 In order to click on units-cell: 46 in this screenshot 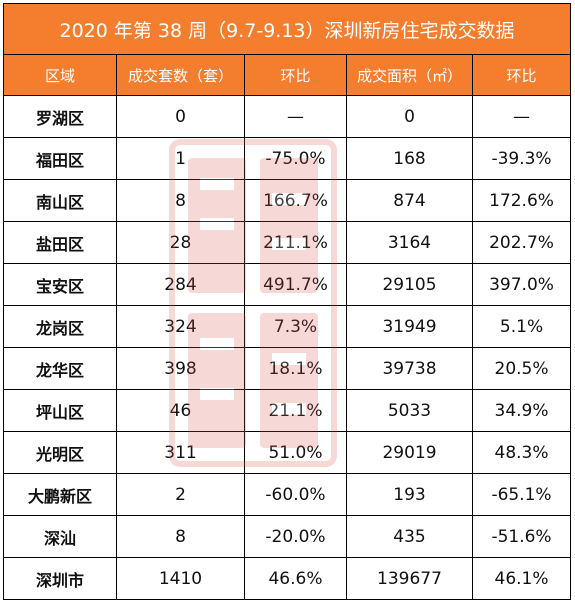, I will do `click(180, 410)`.